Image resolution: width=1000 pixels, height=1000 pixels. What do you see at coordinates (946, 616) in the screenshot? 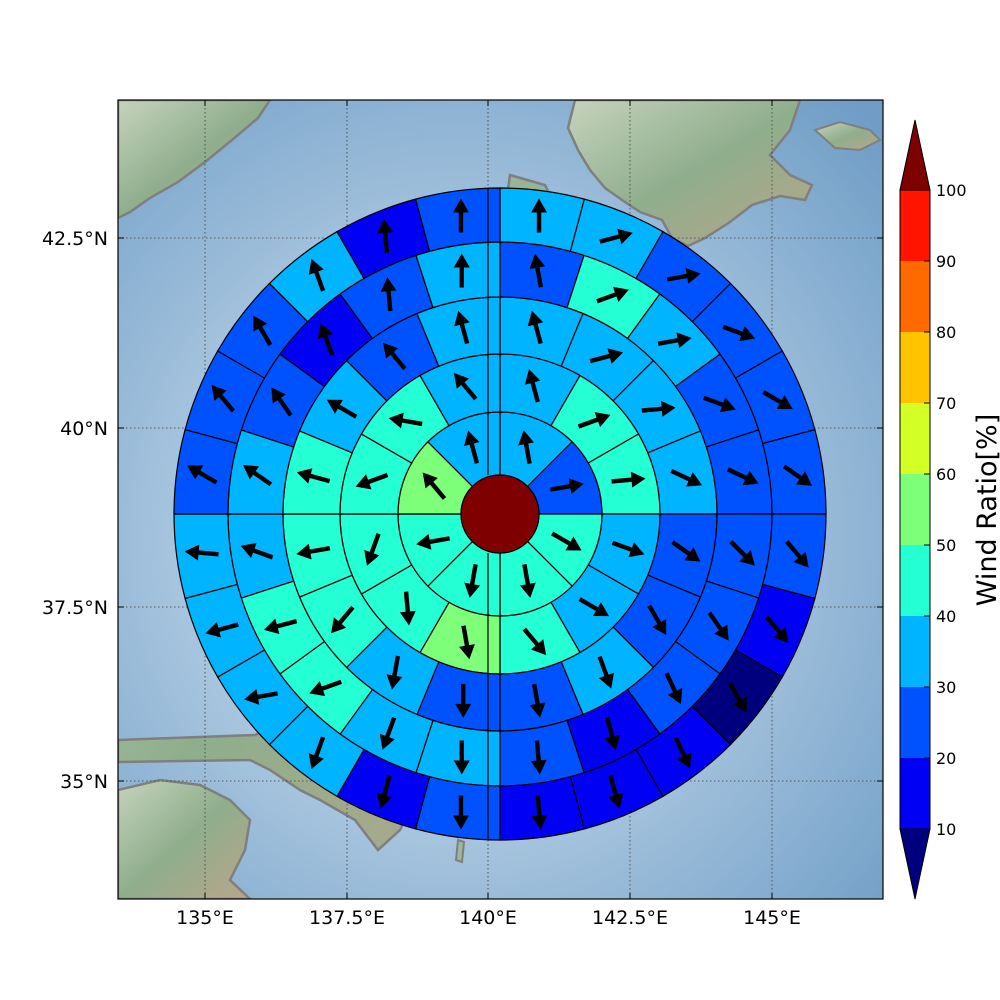
I see `colorbar-tick-label: 40` at bounding box center [946, 616].